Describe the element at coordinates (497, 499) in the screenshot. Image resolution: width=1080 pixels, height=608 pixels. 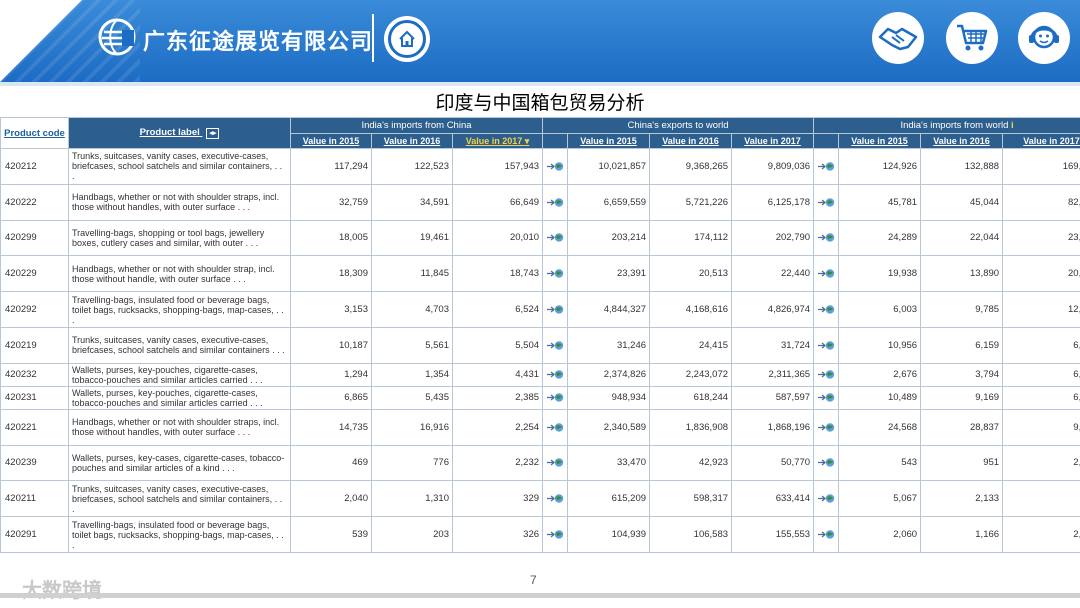
I see `india-imports-china-cell: 329` at that location.